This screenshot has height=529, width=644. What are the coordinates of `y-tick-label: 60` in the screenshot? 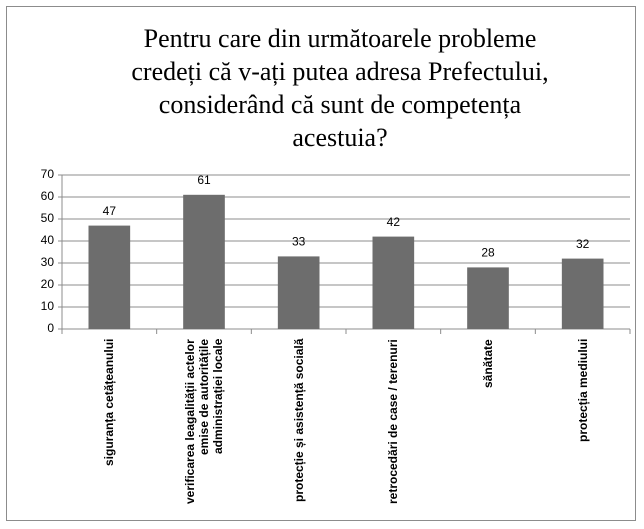 It's located at (48, 196).